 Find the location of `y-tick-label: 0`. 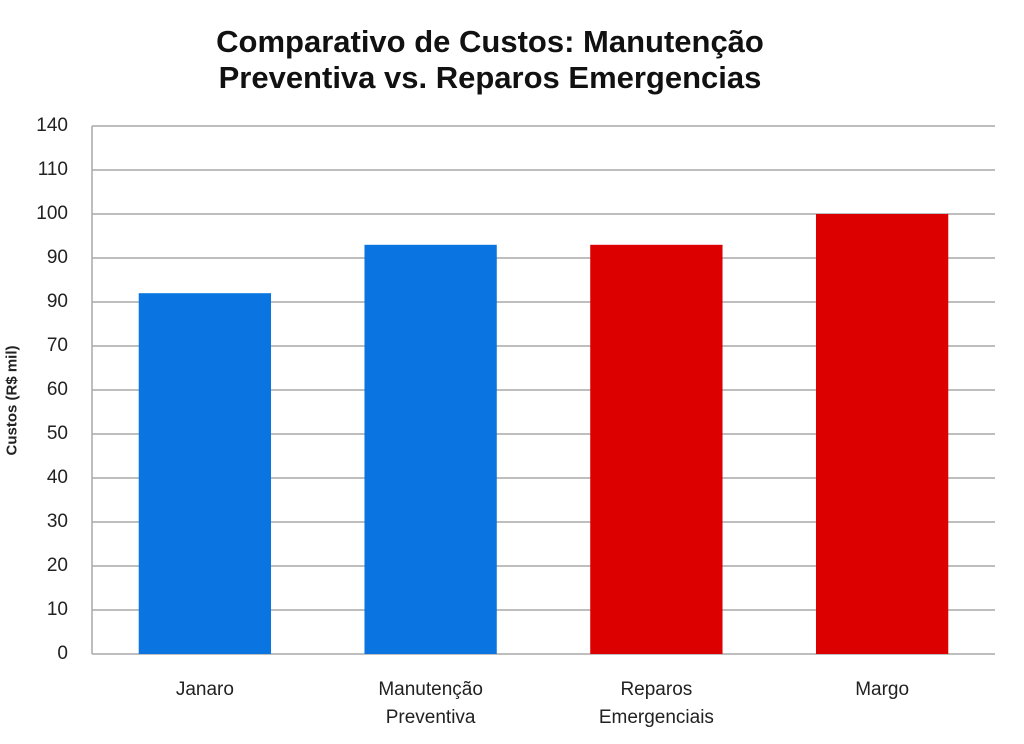

y-tick-label: 0 is located at coordinates (62, 653).